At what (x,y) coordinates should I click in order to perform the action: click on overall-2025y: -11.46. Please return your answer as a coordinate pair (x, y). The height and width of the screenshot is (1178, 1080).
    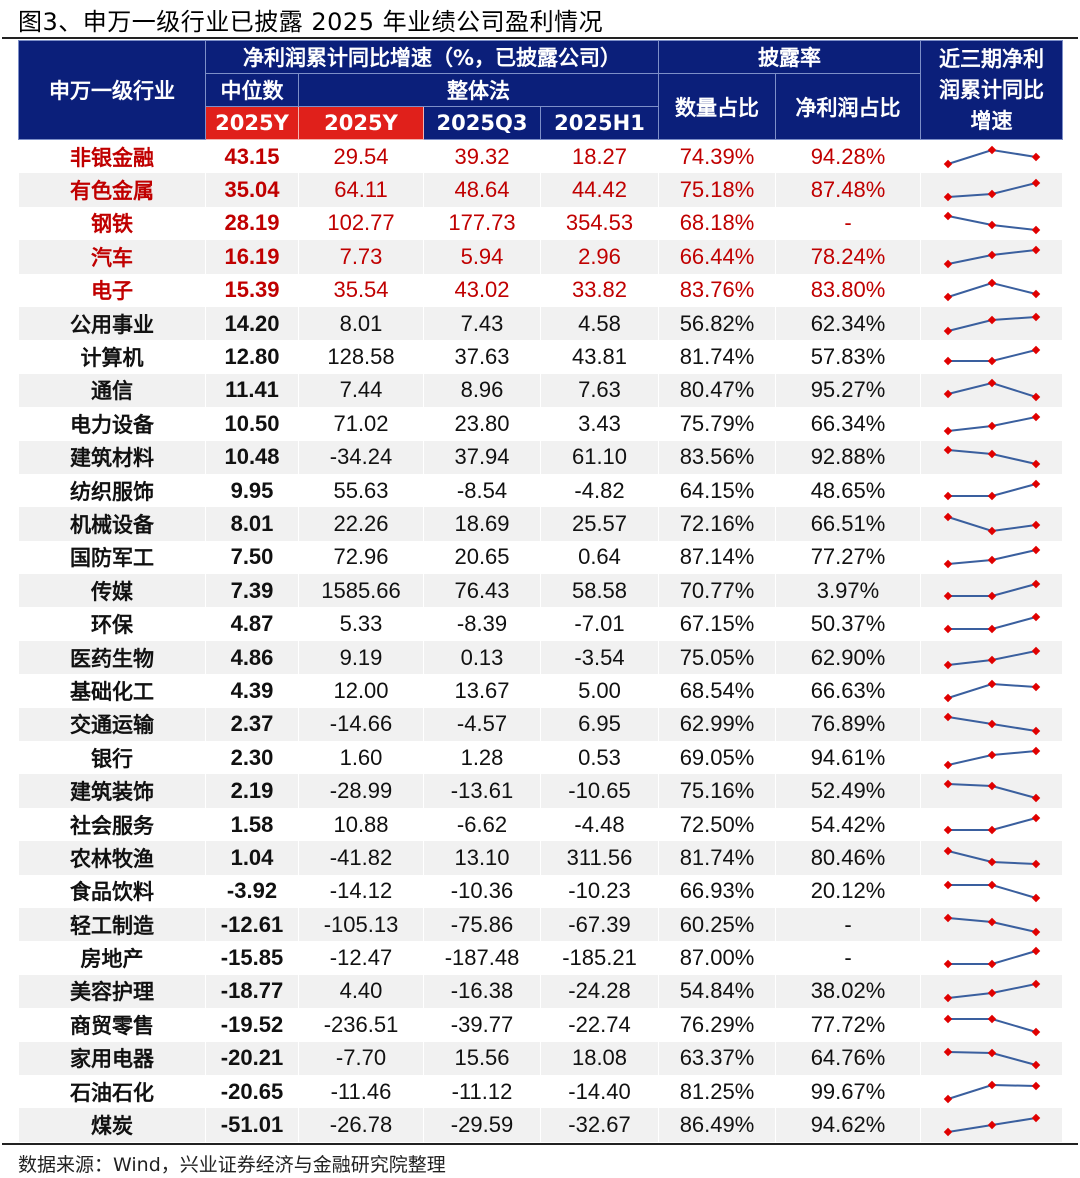
    Looking at the image, I should click on (361, 1091).